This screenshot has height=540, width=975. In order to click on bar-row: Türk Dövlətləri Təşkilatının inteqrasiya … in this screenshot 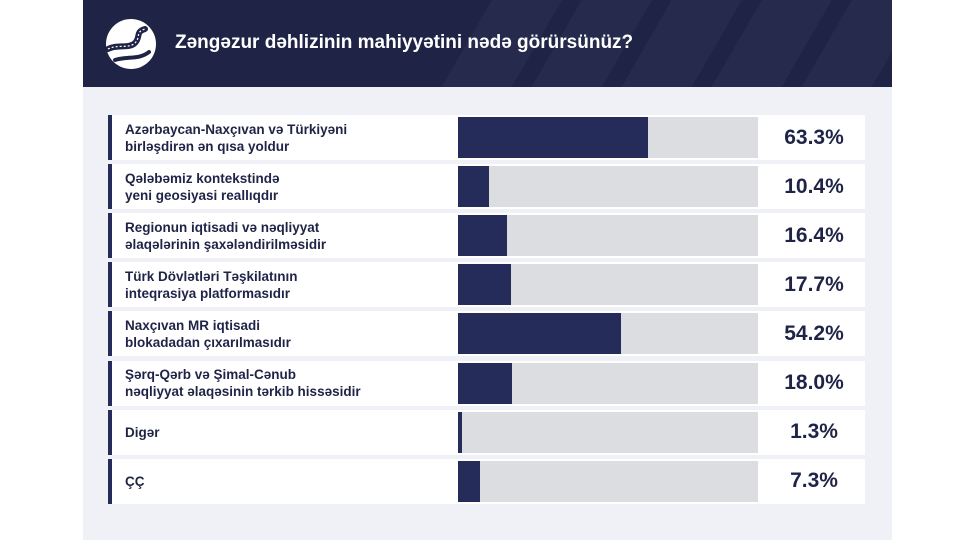, I will do `click(486, 285)`.